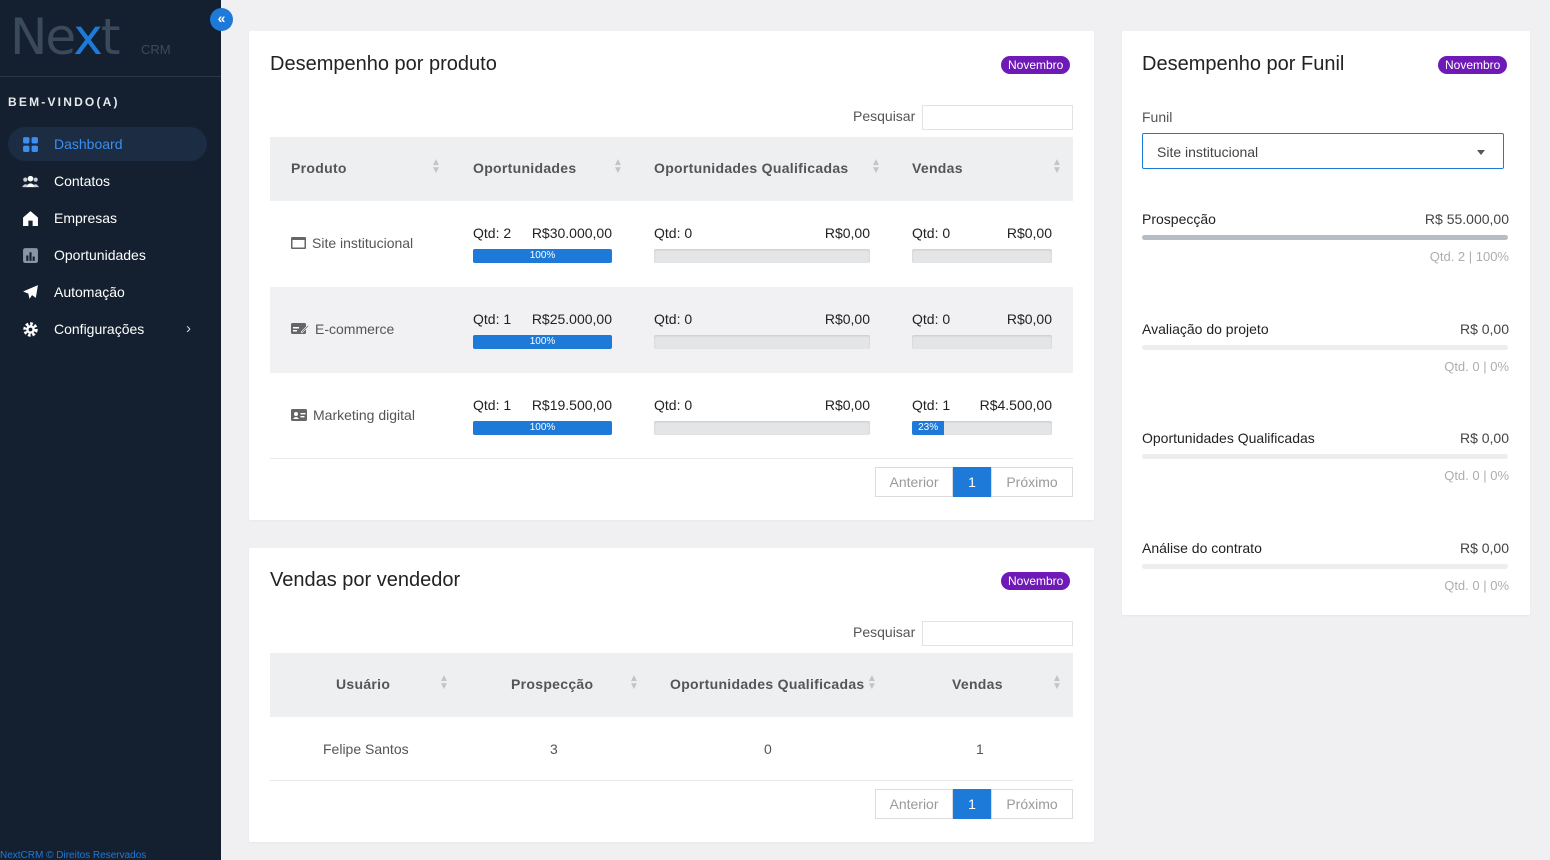 This screenshot has height=860, width=1550. I want to click on column-header-prospeccao: Prospecção, so click(552, 684).